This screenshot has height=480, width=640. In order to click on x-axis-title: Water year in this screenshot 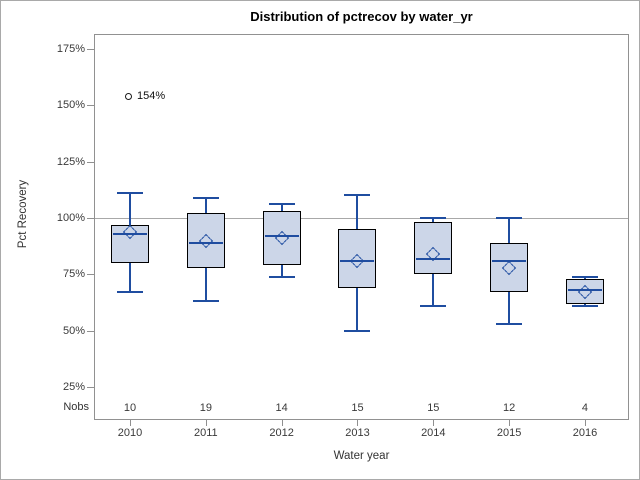, I will do `click(361, 456)`.